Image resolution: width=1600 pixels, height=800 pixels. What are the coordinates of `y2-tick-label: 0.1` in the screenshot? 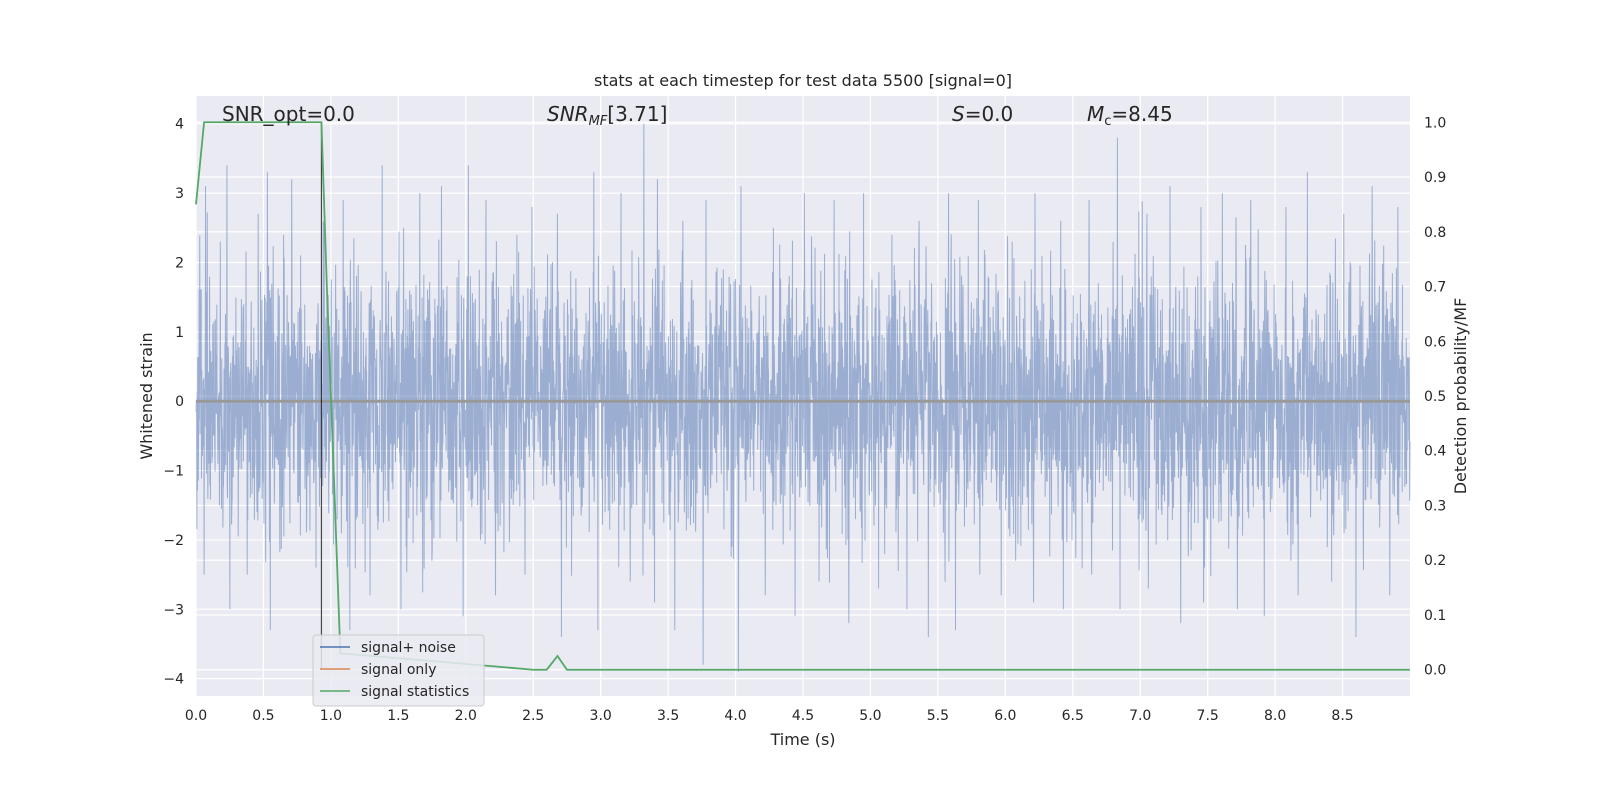 It's located at (1435, 616).